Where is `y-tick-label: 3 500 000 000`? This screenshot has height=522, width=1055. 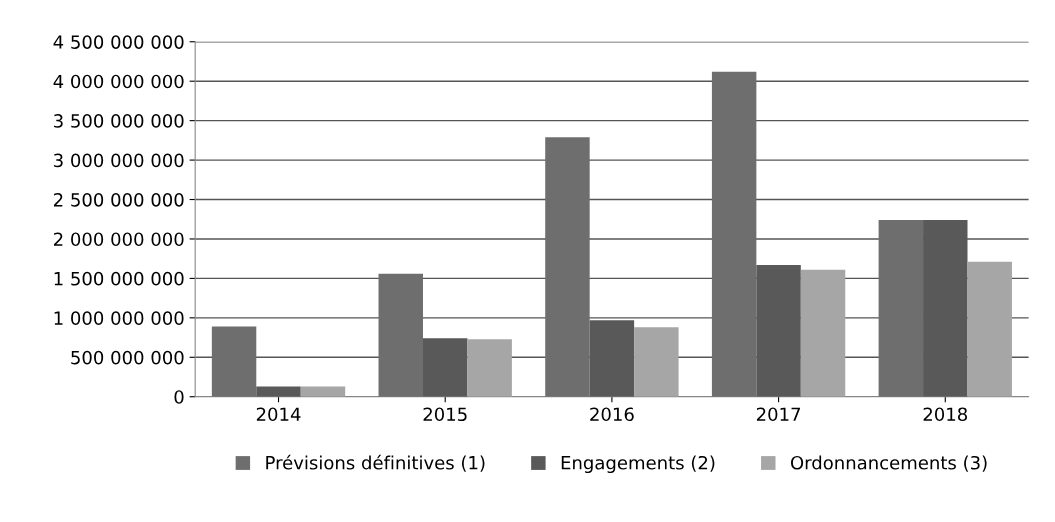 y-tick-label: 3 500 000 000 is located at coordinates (119, 121).